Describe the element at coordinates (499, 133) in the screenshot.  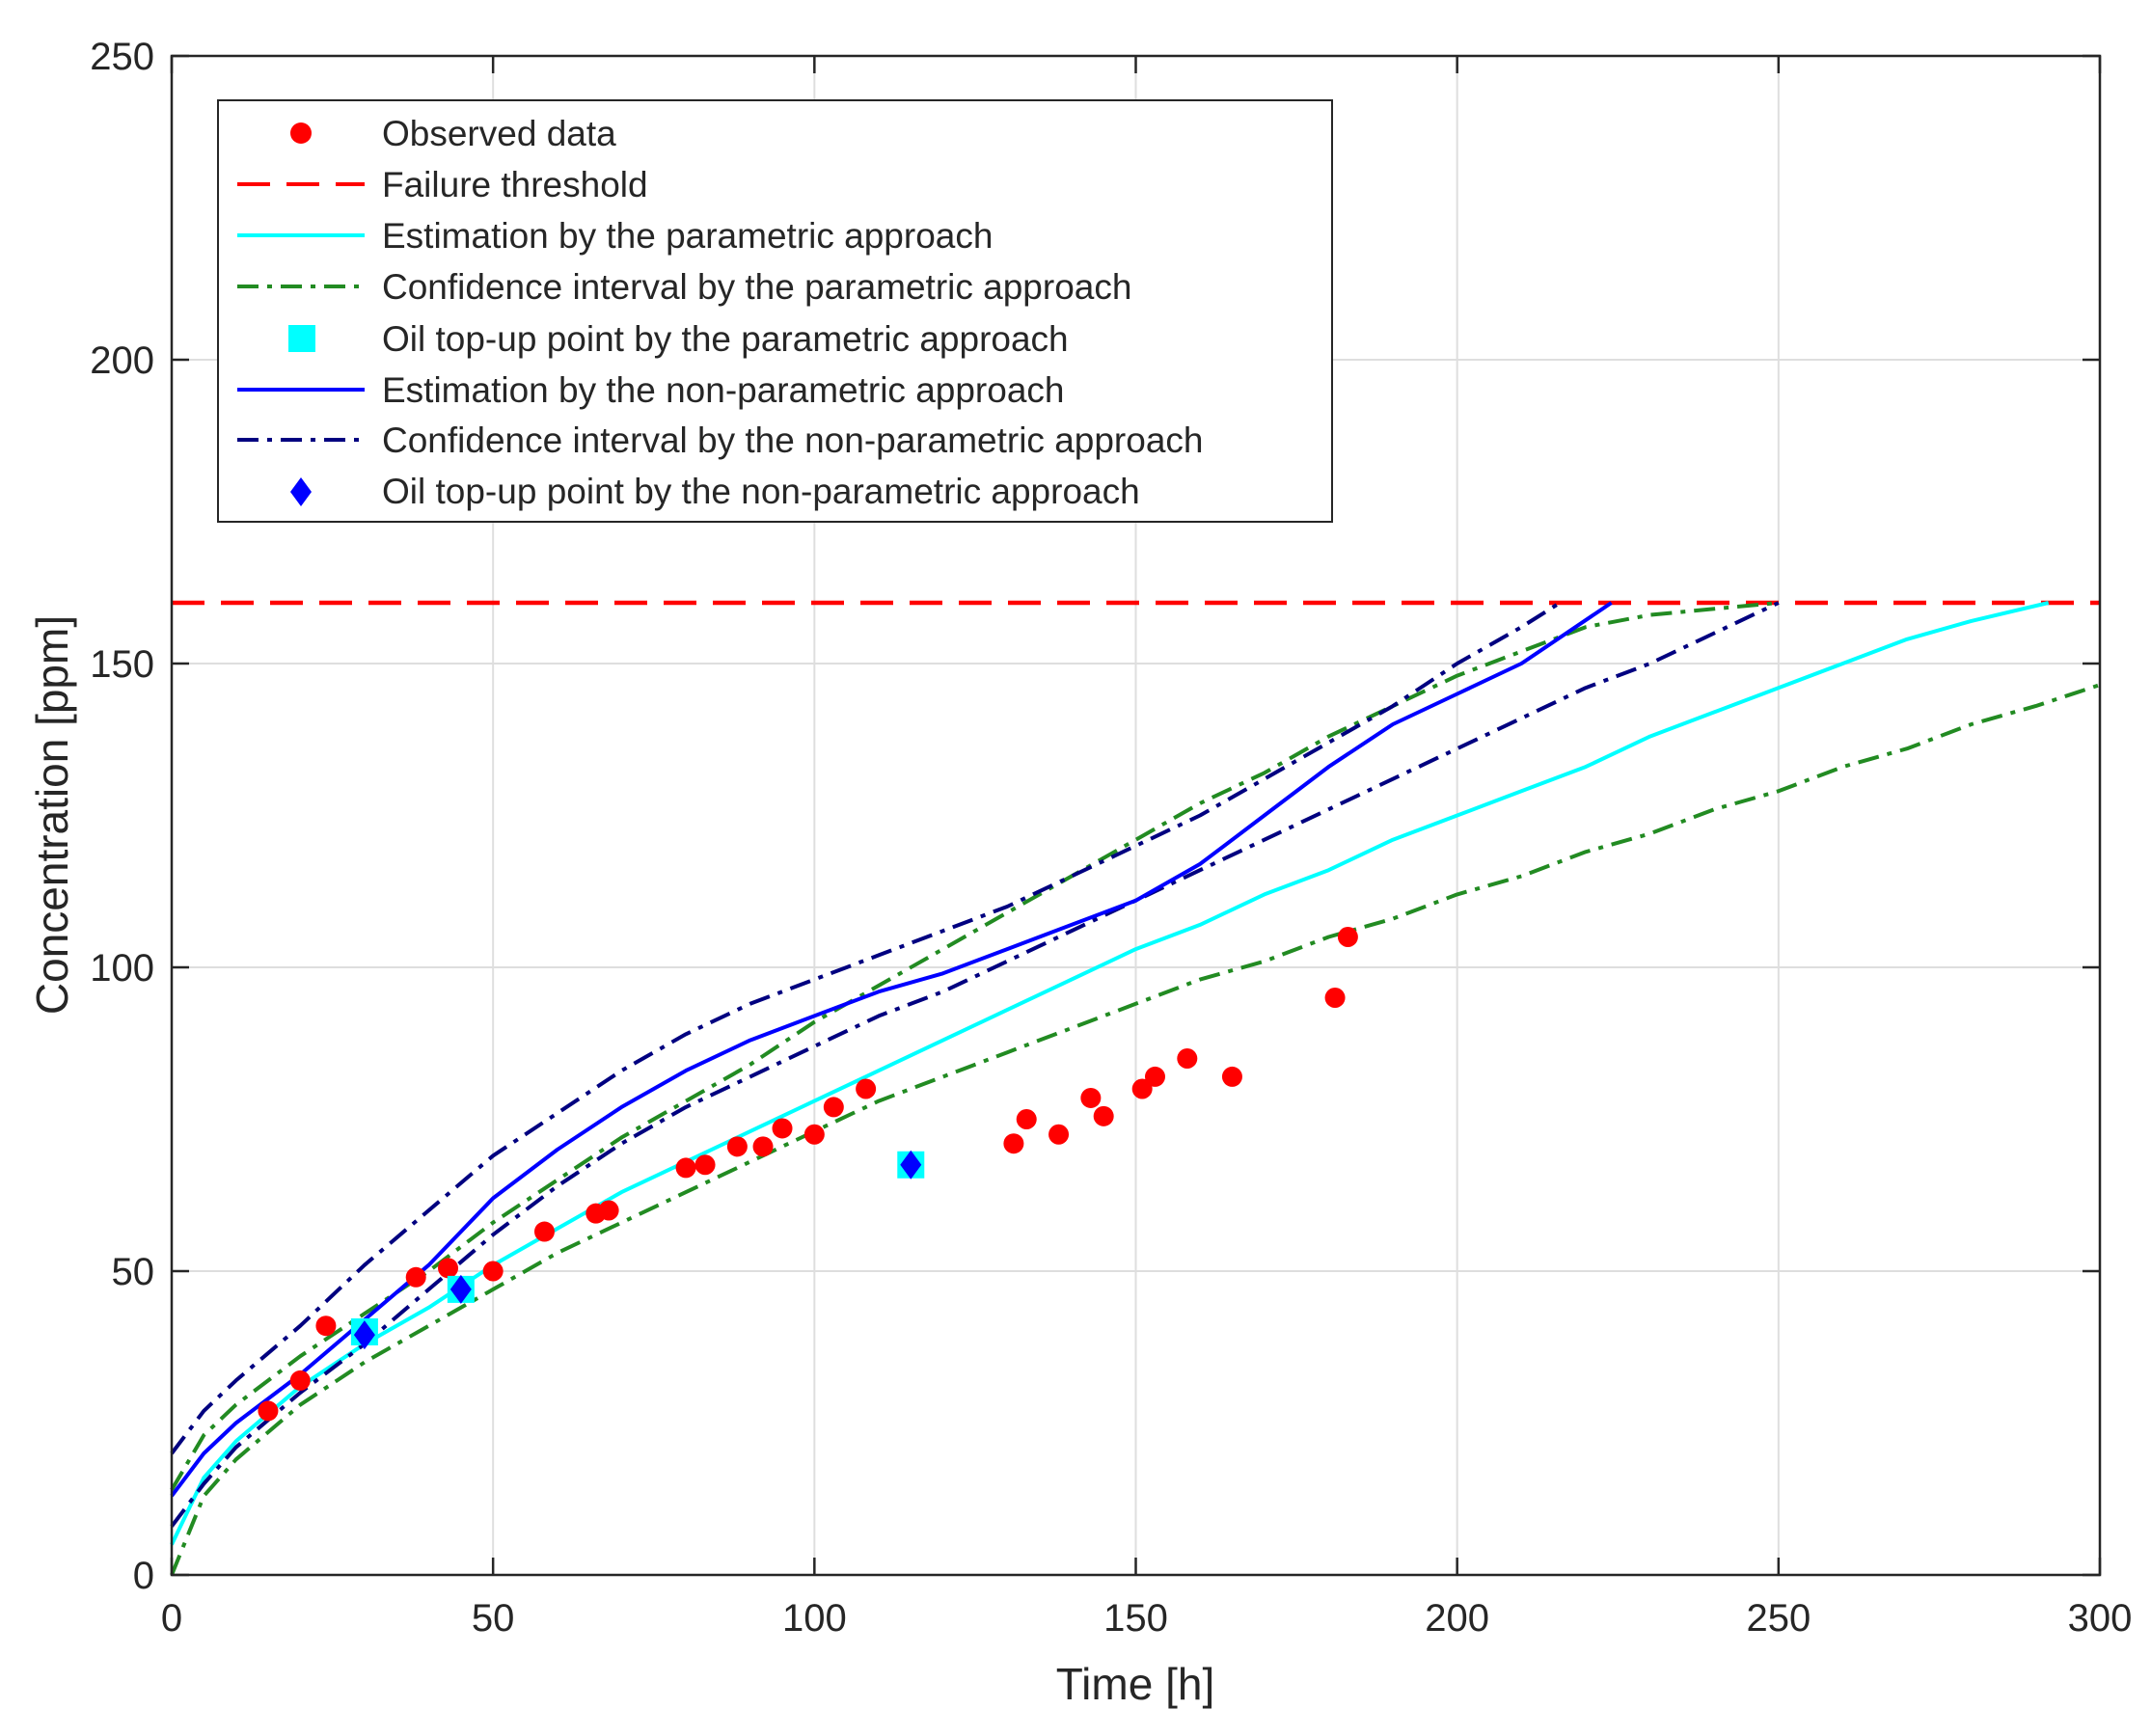
I see `legend-observed-label: Observed data` at that location.